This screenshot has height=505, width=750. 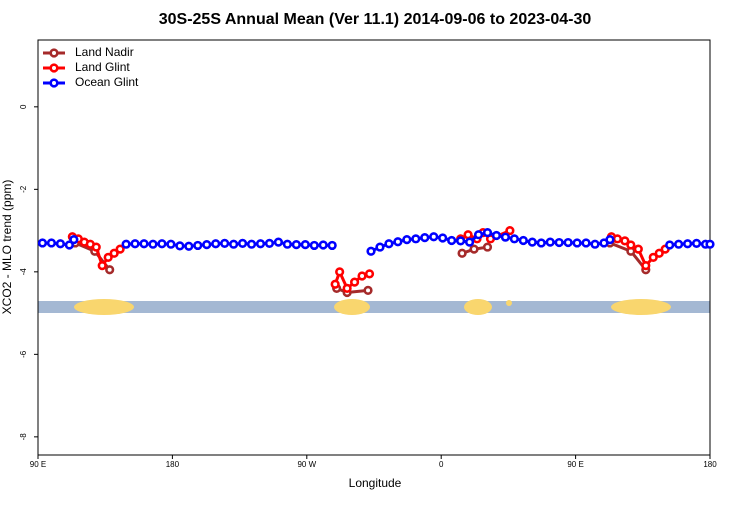 I want to click on y-axis-label: XCO2 - MLO trend (ppm), so click(x=7, y=247).